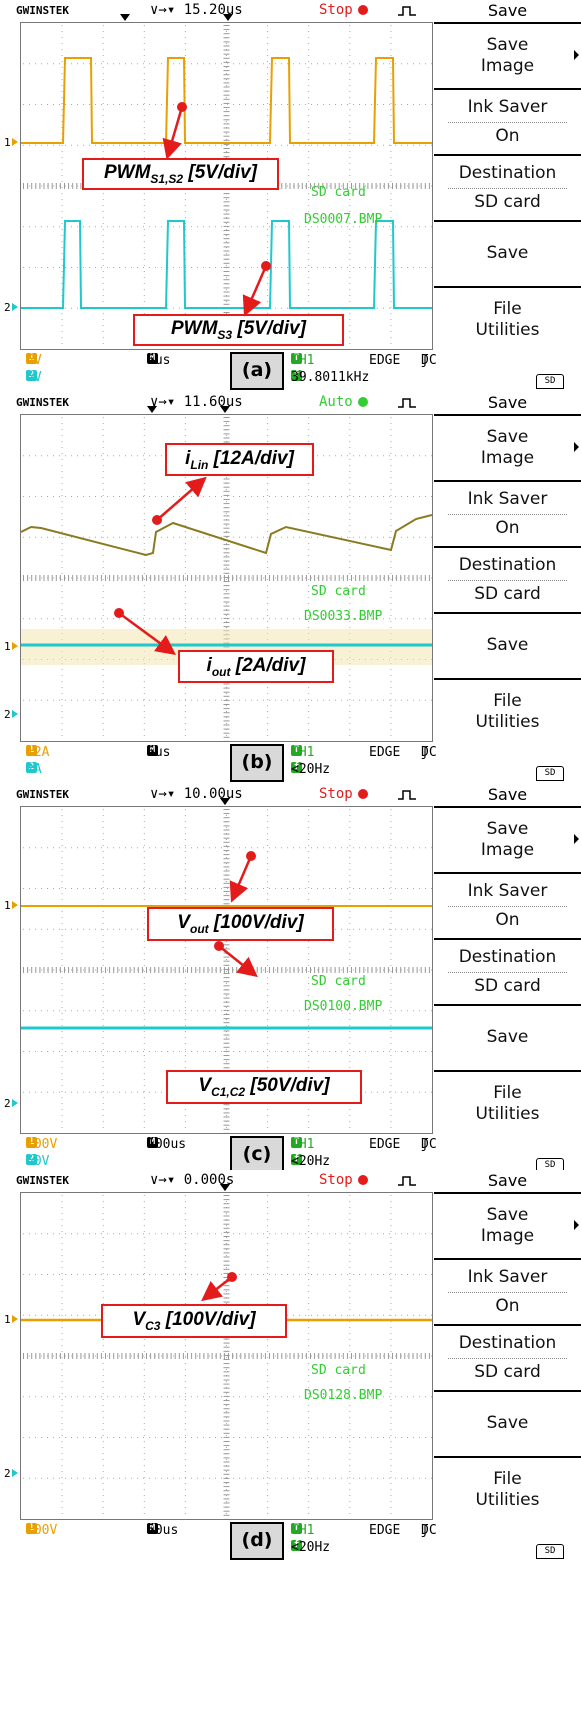 Image resolution: width=581 pixels, height=1726 pixels. What do you see at coordinates (42, 1144) in the screenshot?
I see `ch1-scale-value: 100V` at bounding box center [42, 1144].